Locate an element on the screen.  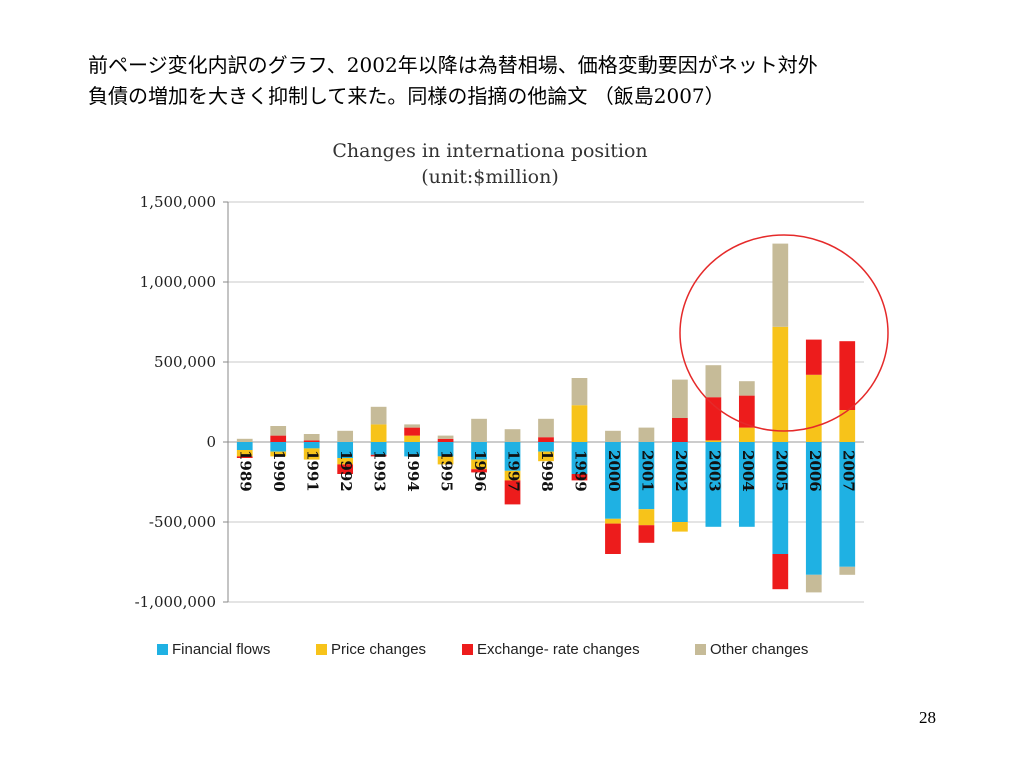
chart-title: Changes in internationa position is located at coordinates (489, 151).